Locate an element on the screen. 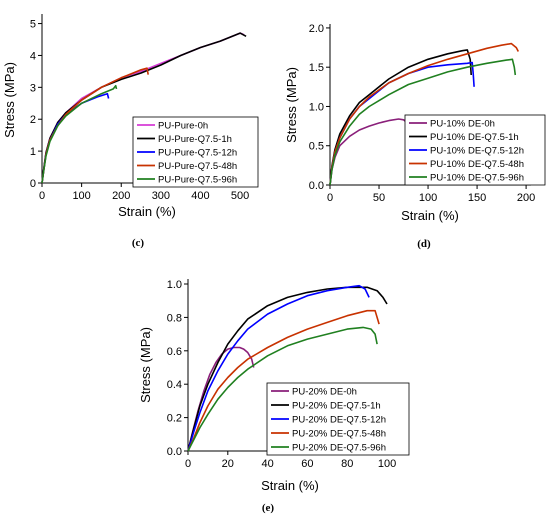 Image resolution: width=550 pixels, height=532 pixels. y-tick-label: 0.6 is located at coordinates (174, 352).